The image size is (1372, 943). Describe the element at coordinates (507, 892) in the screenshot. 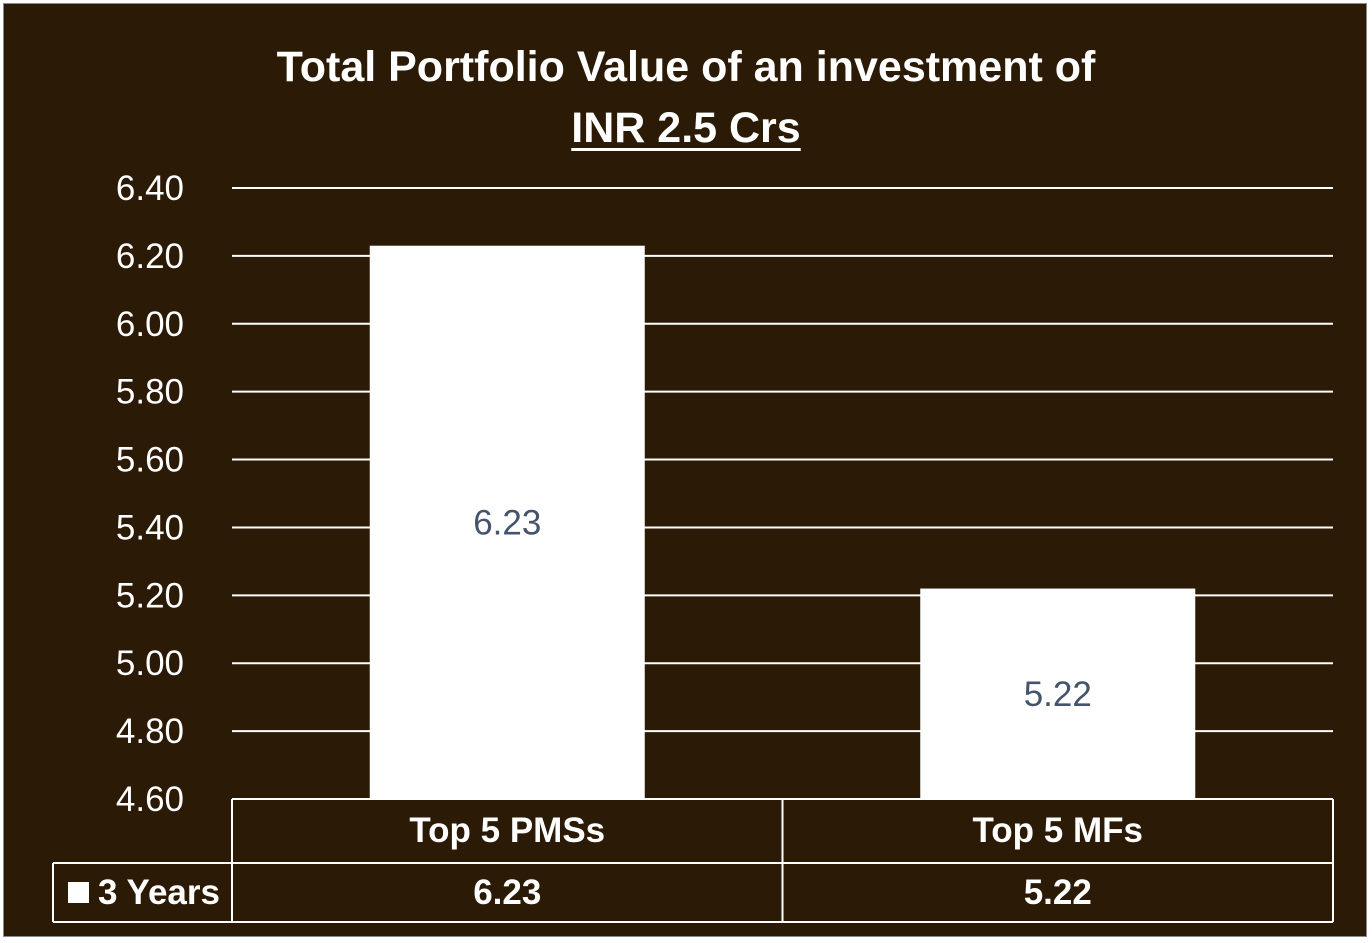

I see `table-value: 6.23` at that location.